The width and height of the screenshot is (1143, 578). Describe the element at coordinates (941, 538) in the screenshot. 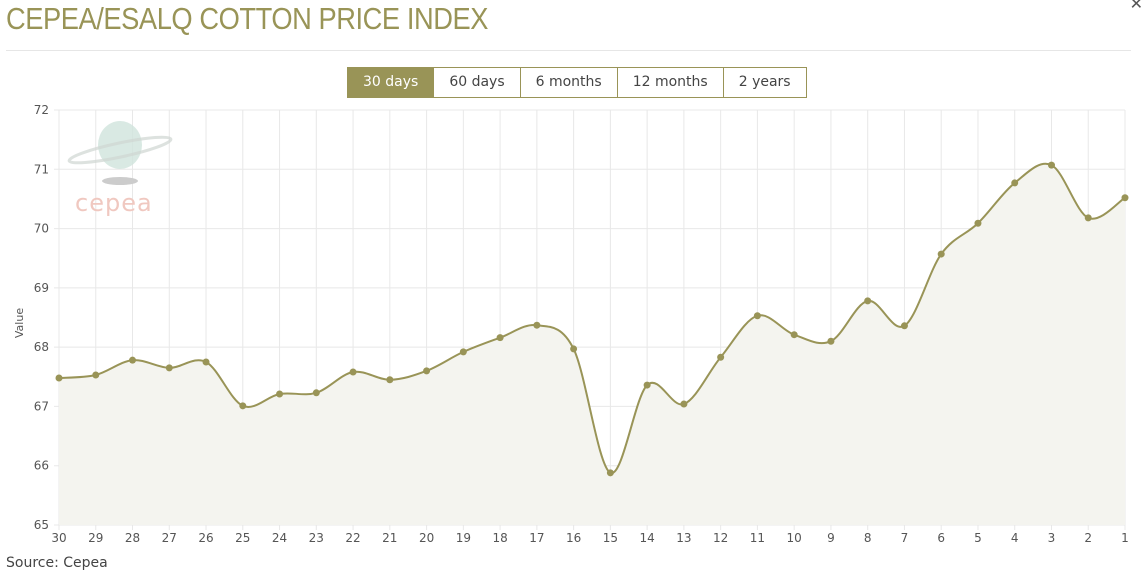

I see `x-tick-label: 6` at that location.